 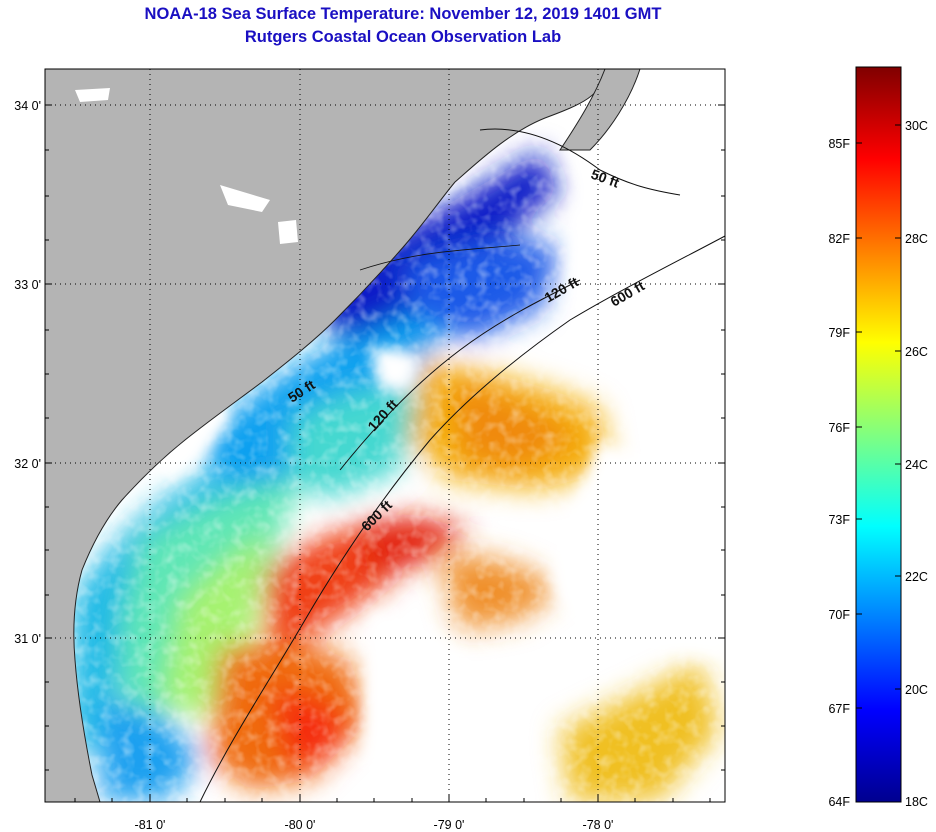 What do you see at coordinates (839, 239) in the screenshot?
I see `colorbar-f-label: 82F` at bounding box center [839, 239].